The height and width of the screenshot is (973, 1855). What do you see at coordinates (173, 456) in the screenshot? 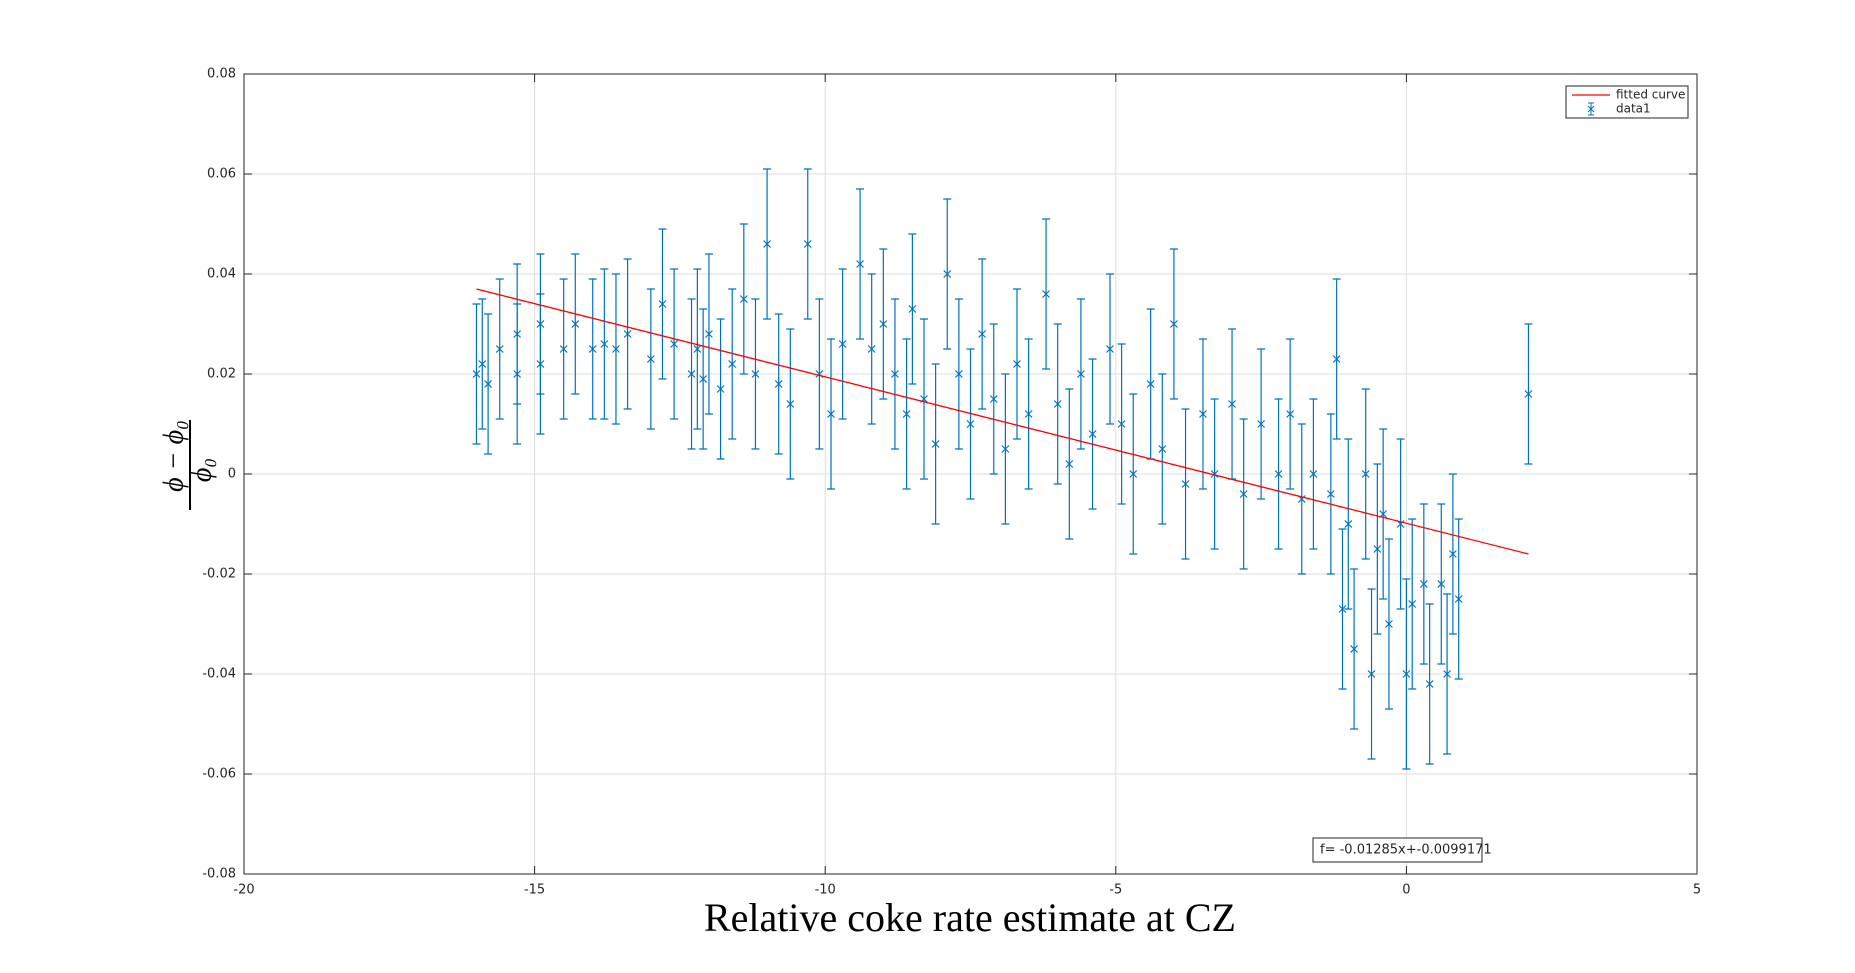
I see `y-label-numerator: ϕ − ϕ₀` at bounding box center [173, 456].